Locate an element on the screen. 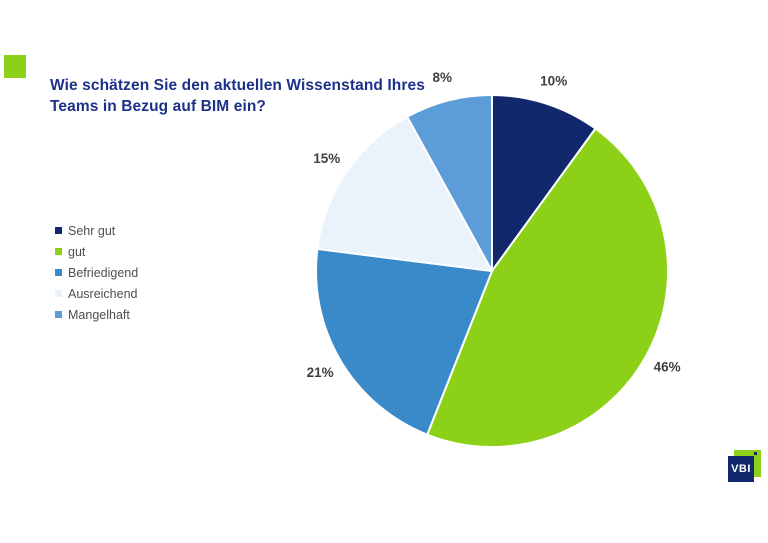 This screenshot has width=768, height=543. legend-label: gut is located at coordinates (77, 251).